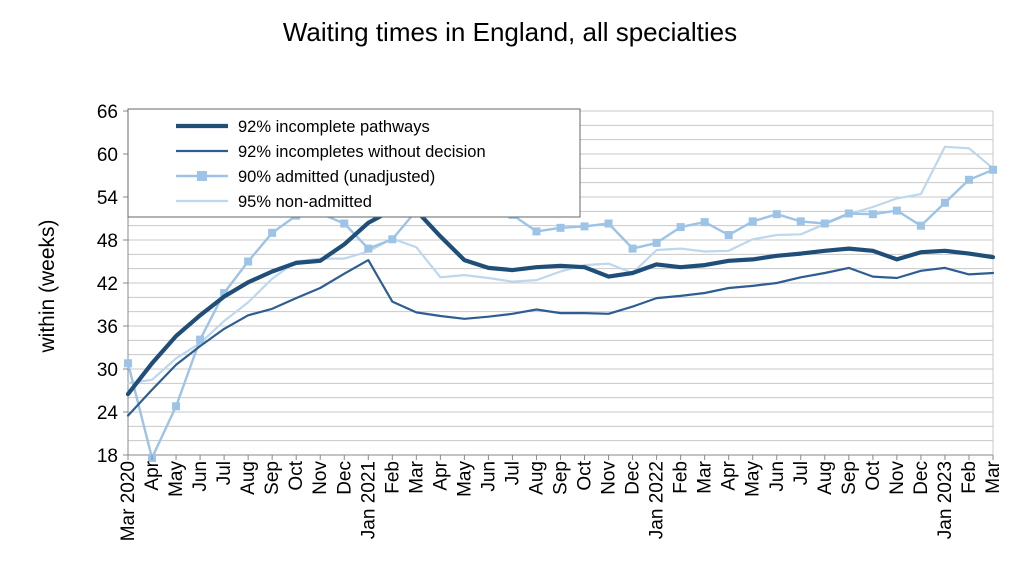  What do you see at coordinates (108, 198) in the screenshot?
I see `y-tick-label: 54` at bounding box center [108, 198].